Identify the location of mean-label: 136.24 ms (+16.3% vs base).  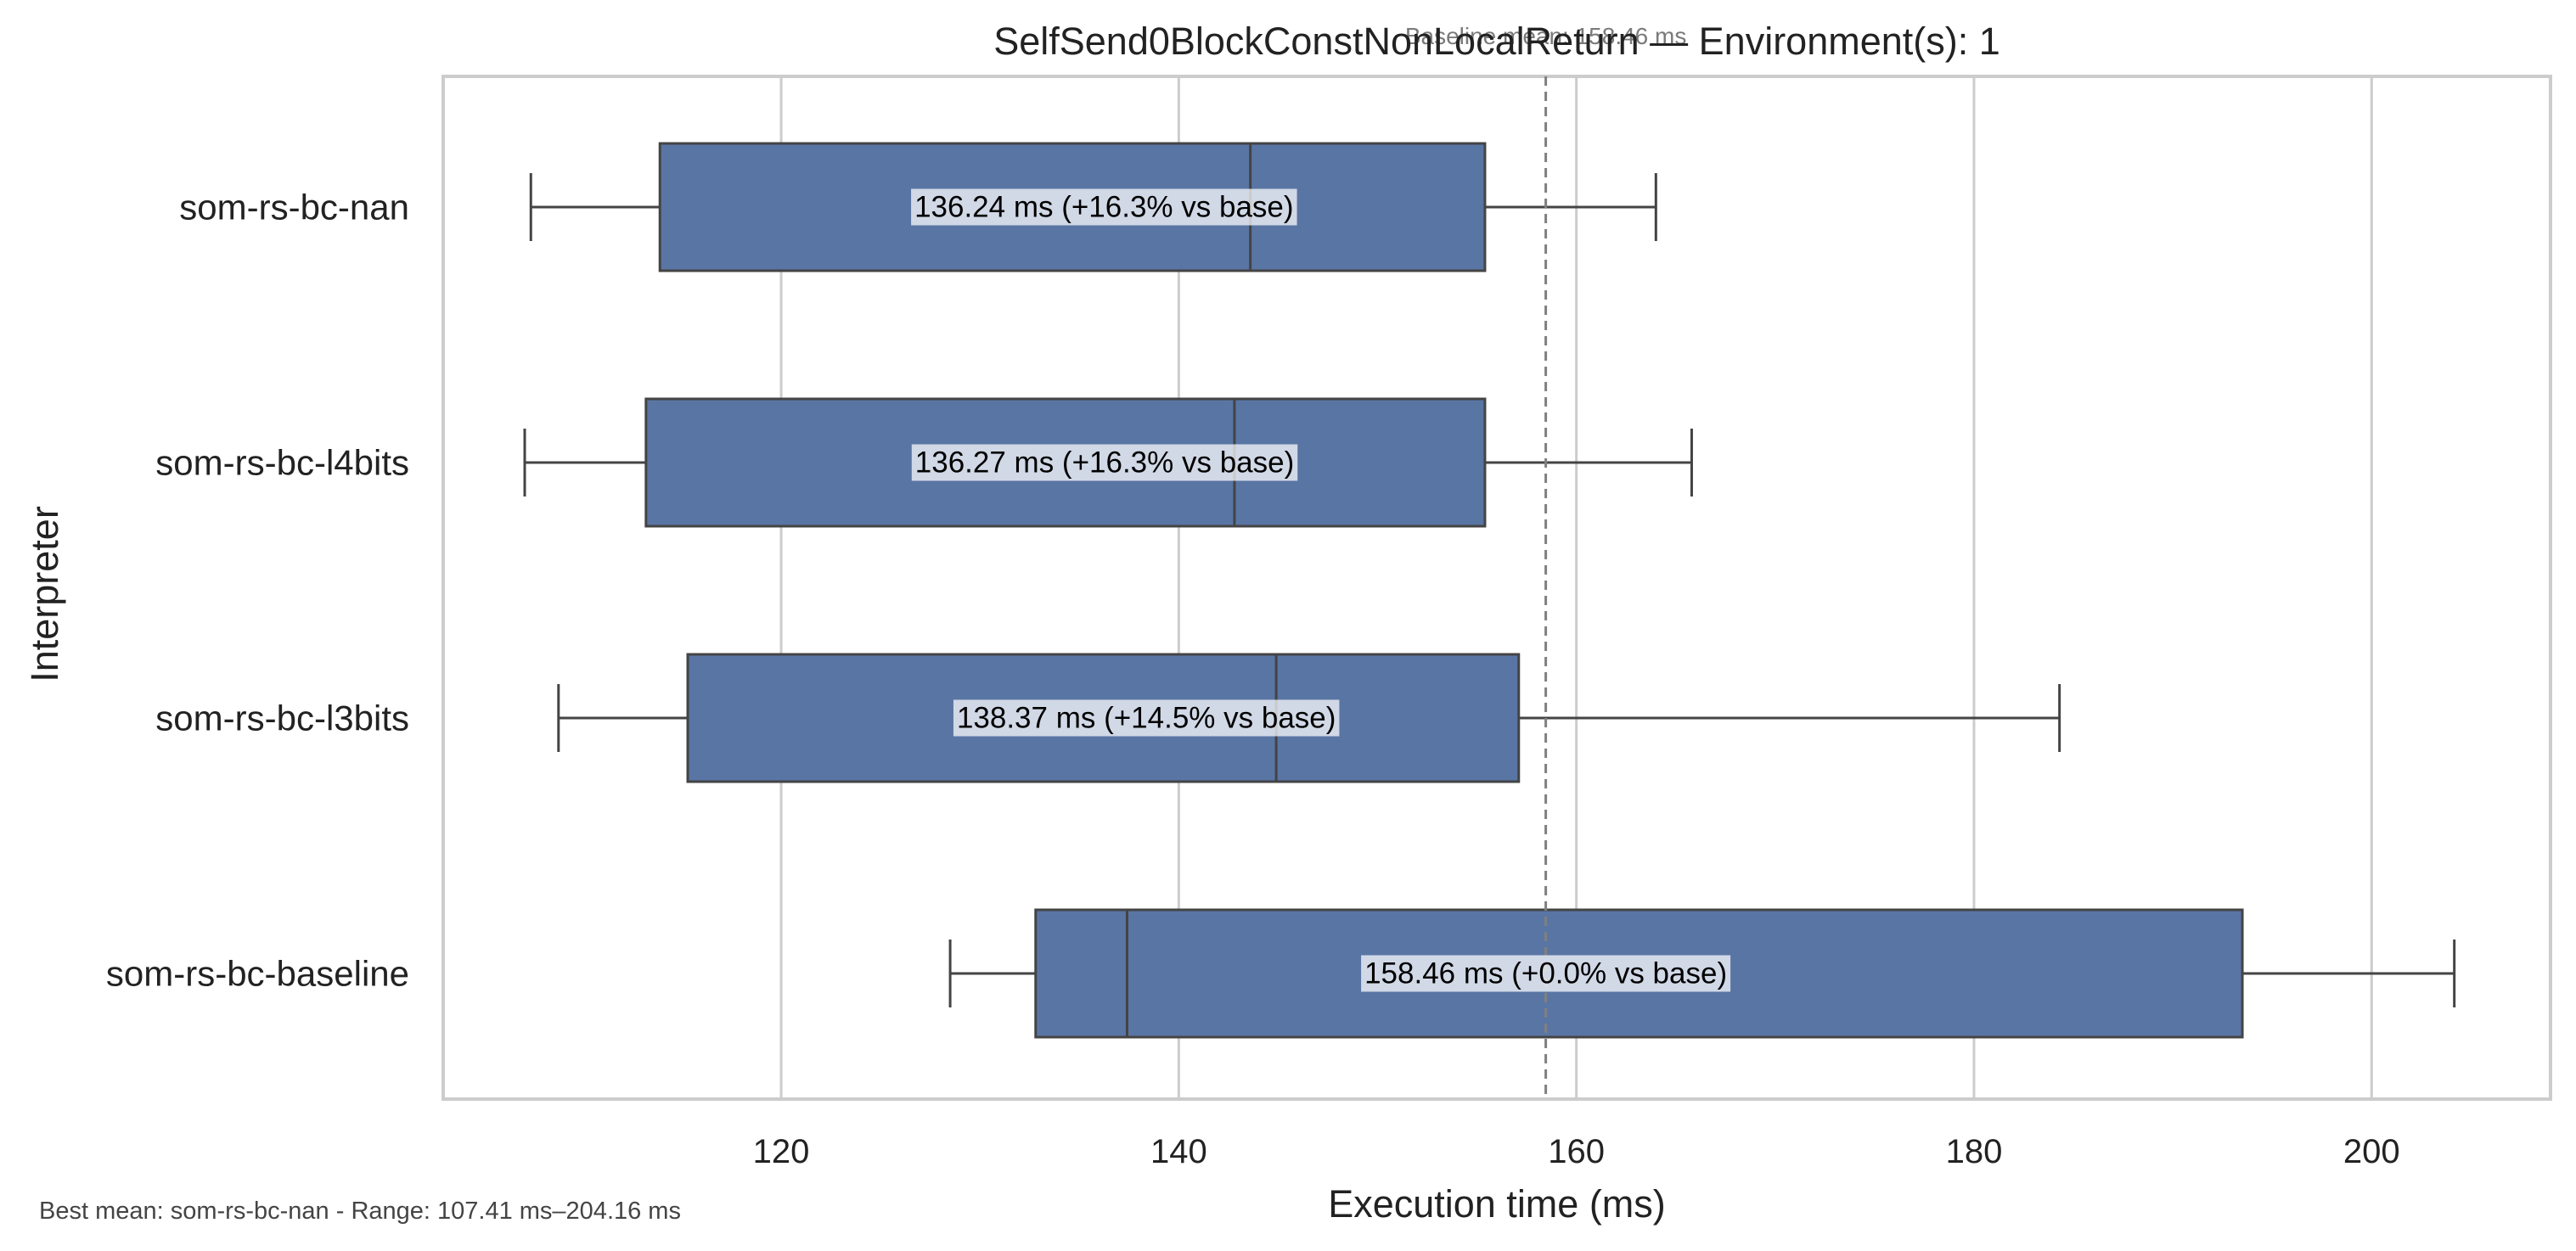
(1104, 207).